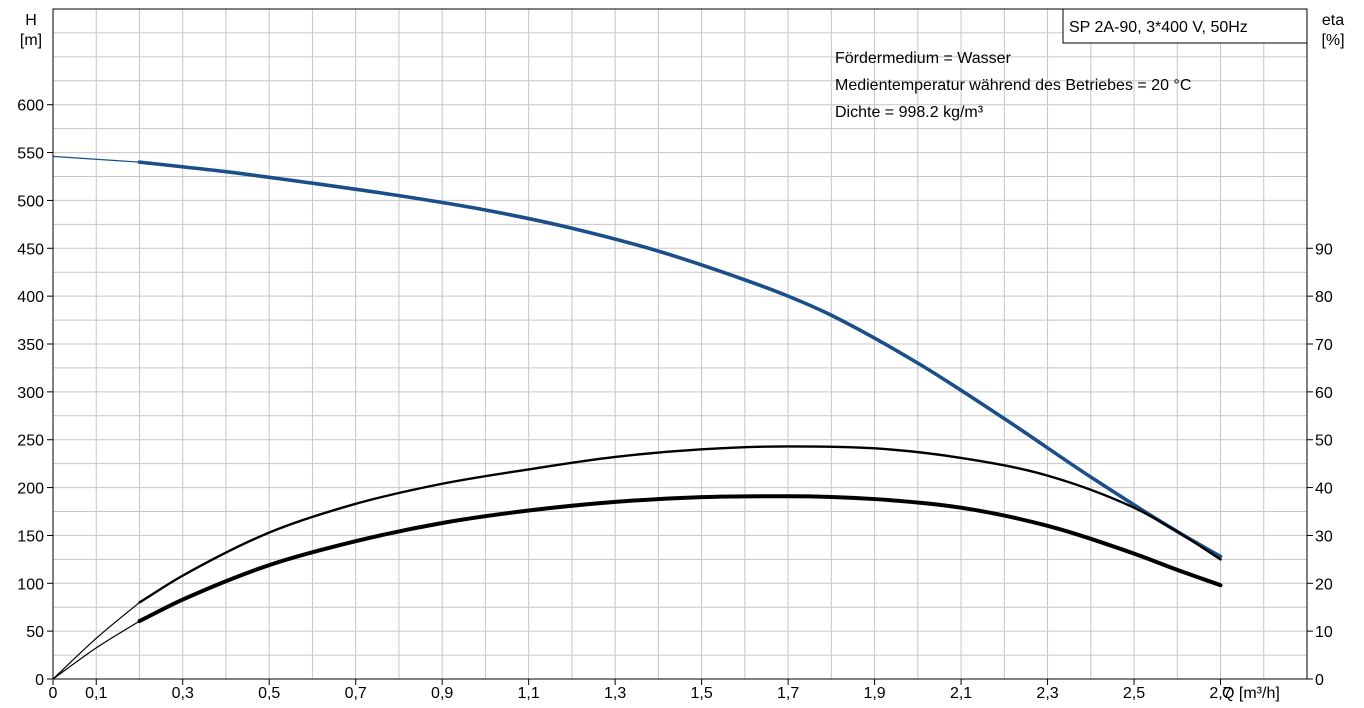 Image resolution: width=1364 pixels, height=708 pixels. Describe the element at coordinates (1324, 584) in the screenshot. I see `y-right-tick-label: 20` at that location.